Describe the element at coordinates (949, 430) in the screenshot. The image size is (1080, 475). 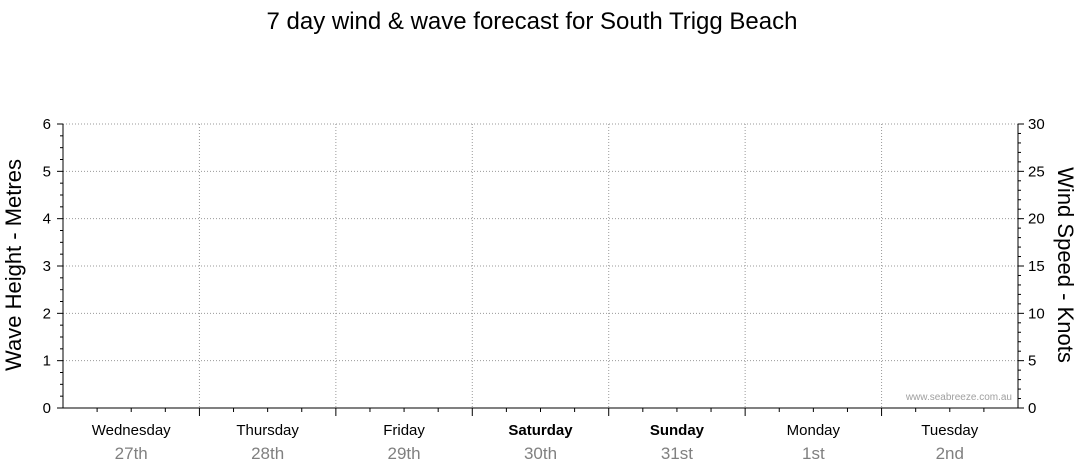
I see `day-label: Tuesday` at that location.